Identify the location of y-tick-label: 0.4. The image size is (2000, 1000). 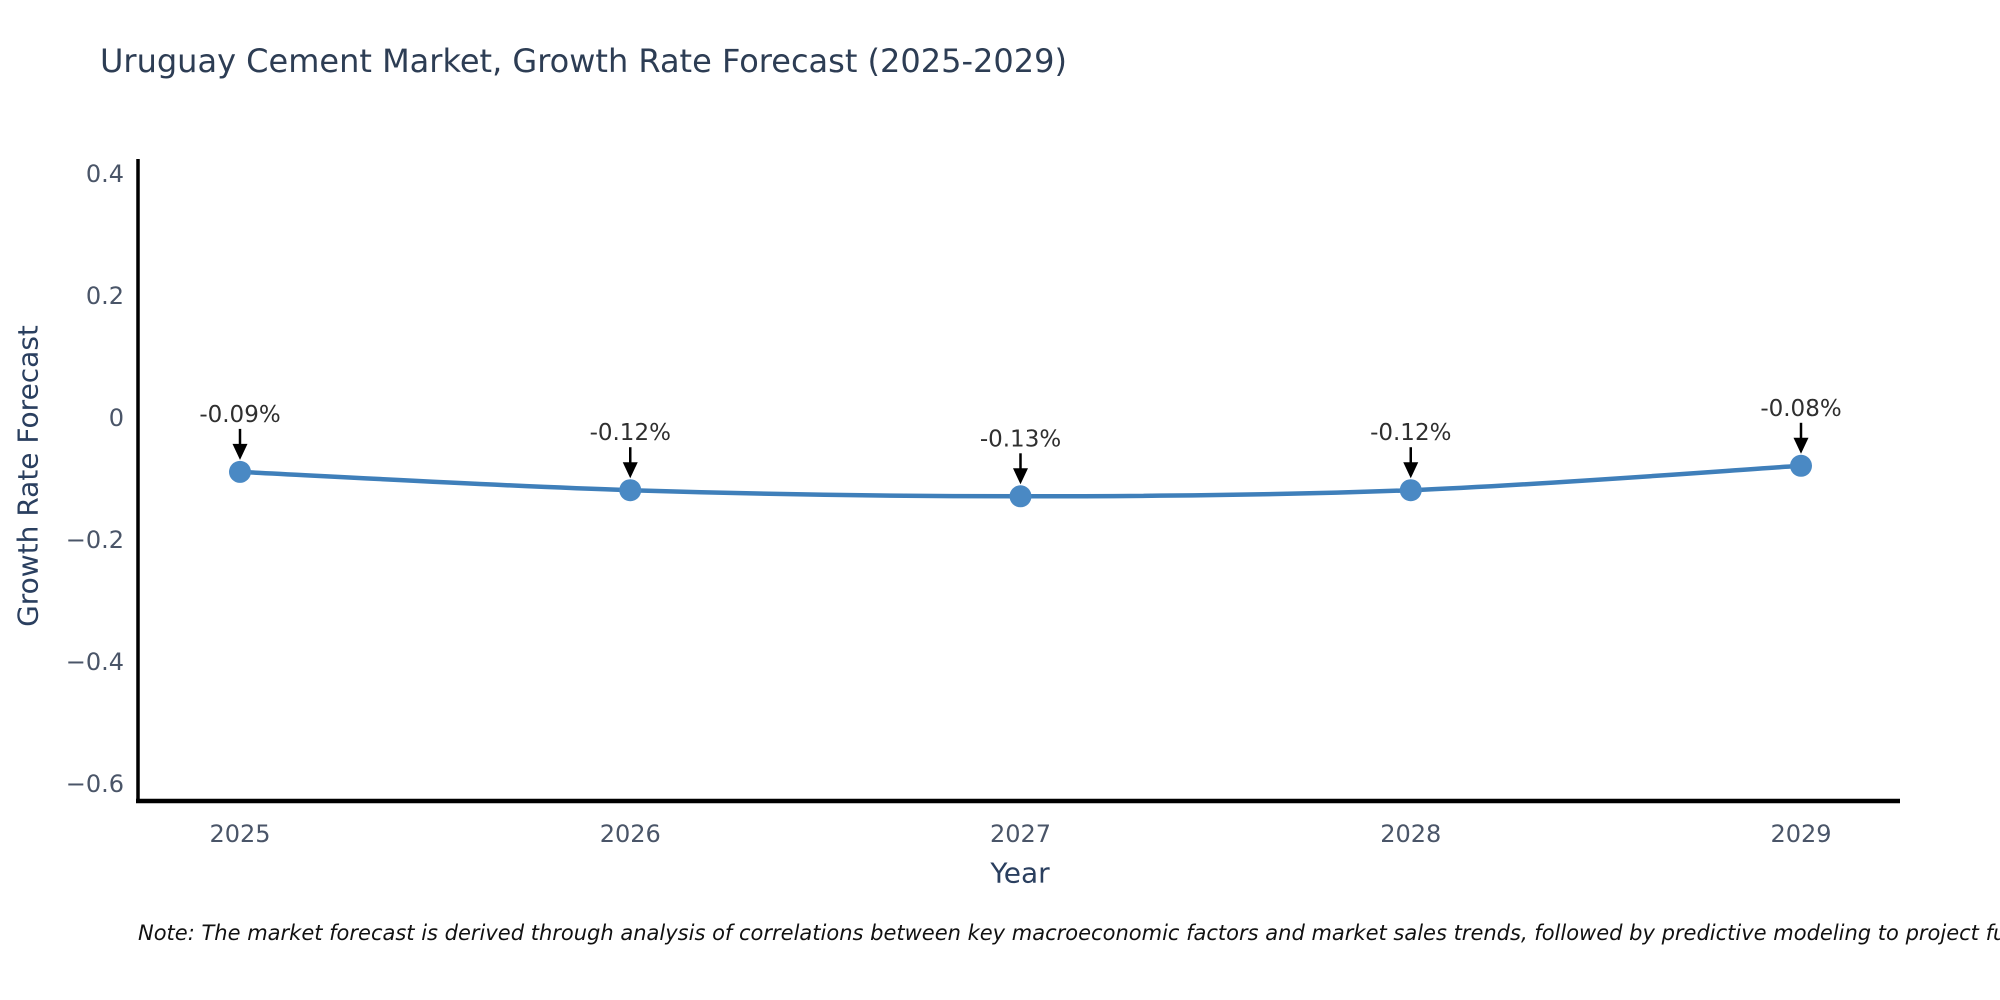
(105, 174).